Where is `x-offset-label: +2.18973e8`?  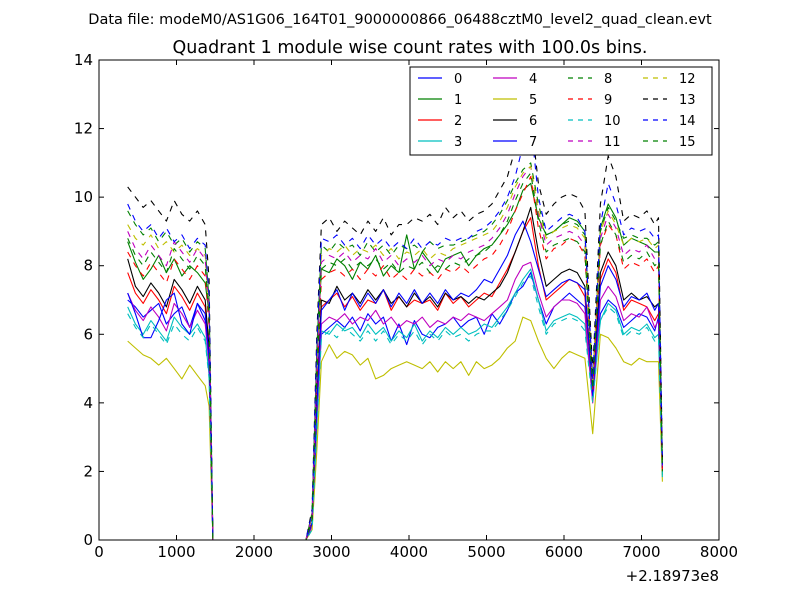
x-offset-label: +2.18973e8 is located at coordinates (672, 576).